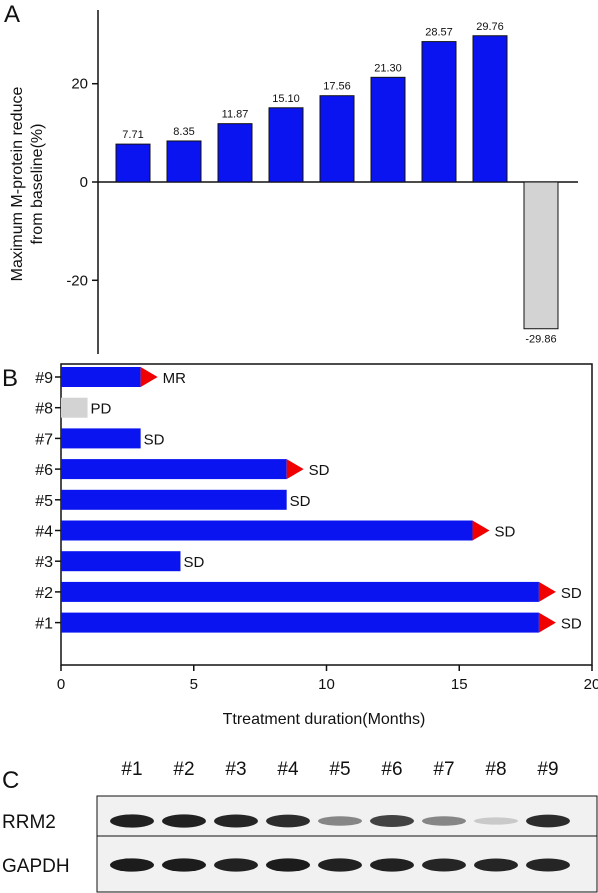  What do you see at coordinates (391, 769) in the screenshot?
I see `blot-lane-label: #6` at bounding box center [391, 769].